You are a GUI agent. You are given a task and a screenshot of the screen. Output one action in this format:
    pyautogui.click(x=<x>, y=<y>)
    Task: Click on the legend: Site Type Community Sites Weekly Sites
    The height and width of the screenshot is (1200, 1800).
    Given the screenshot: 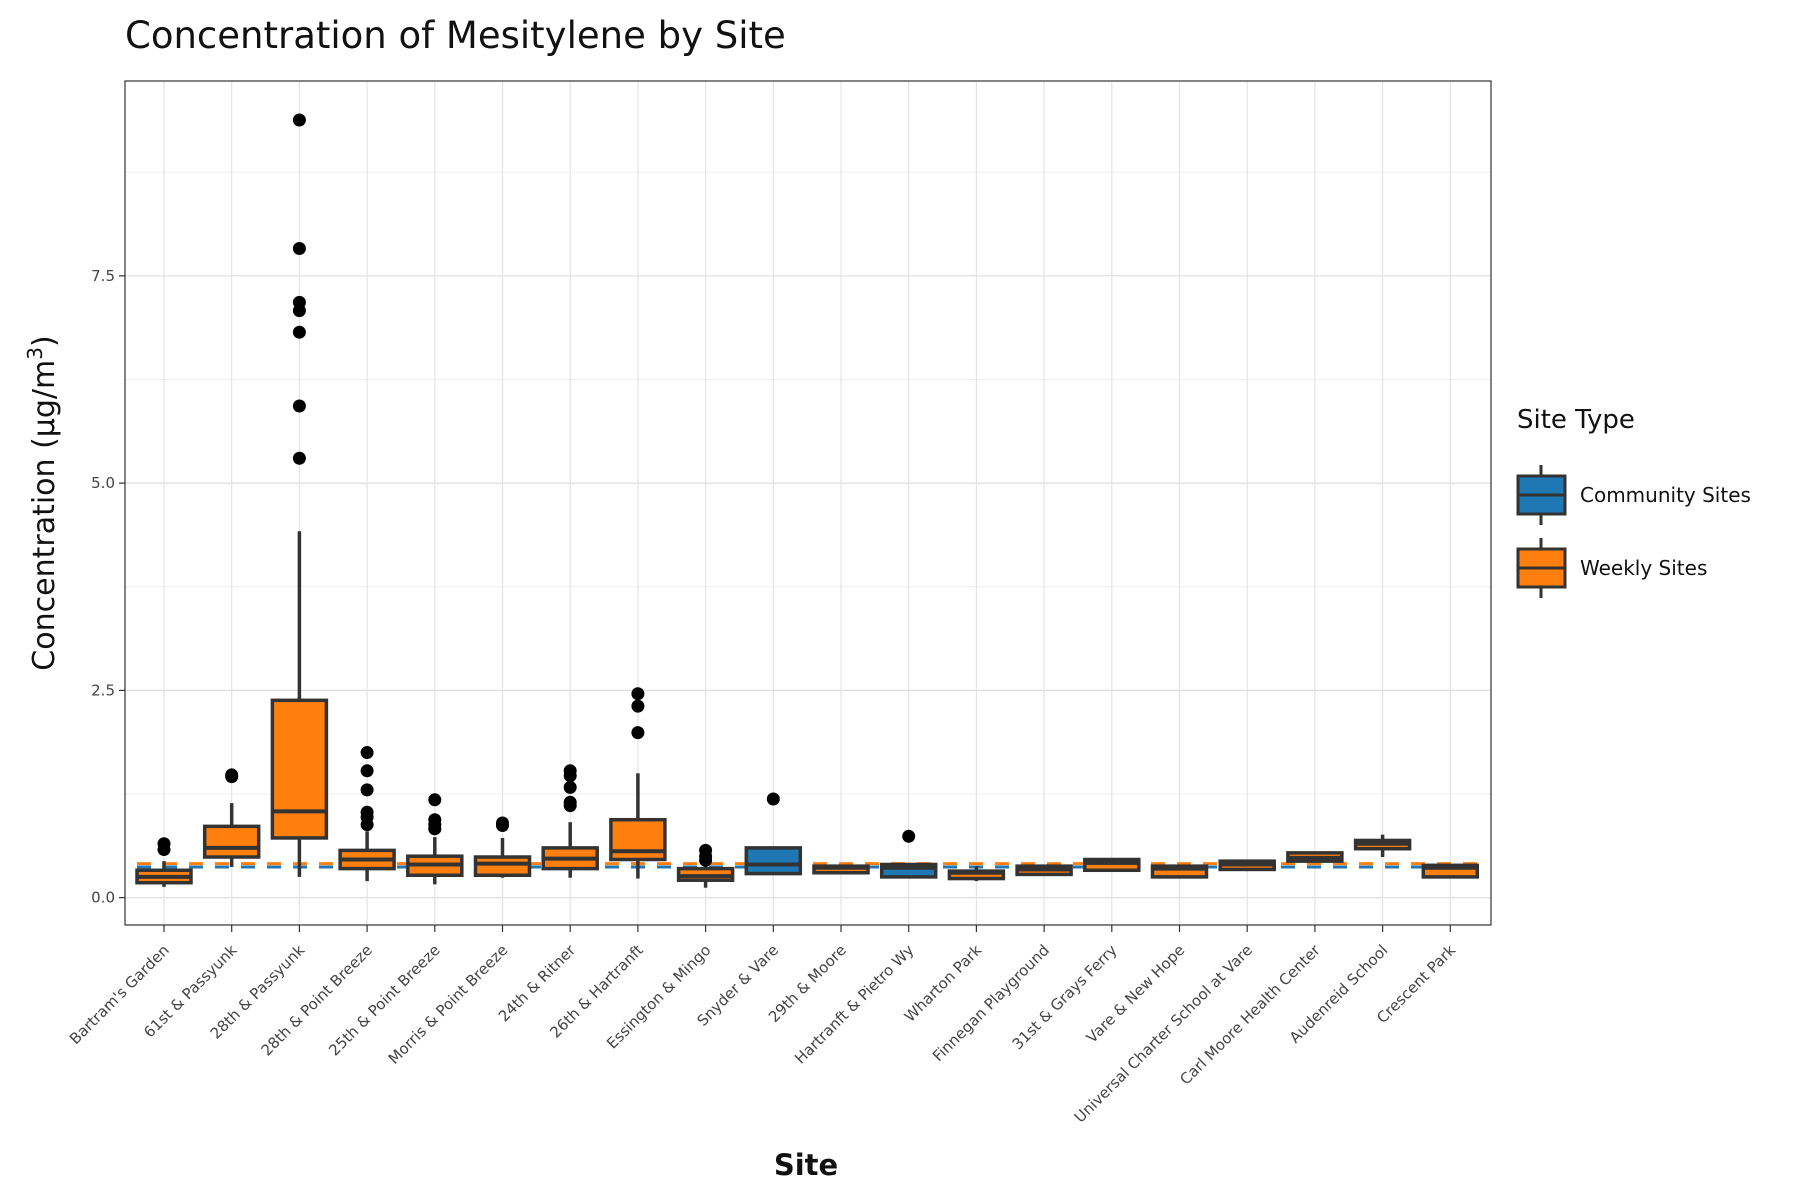 What is the action you would take?
    pyautogui.click(x=1633, y=501)
    